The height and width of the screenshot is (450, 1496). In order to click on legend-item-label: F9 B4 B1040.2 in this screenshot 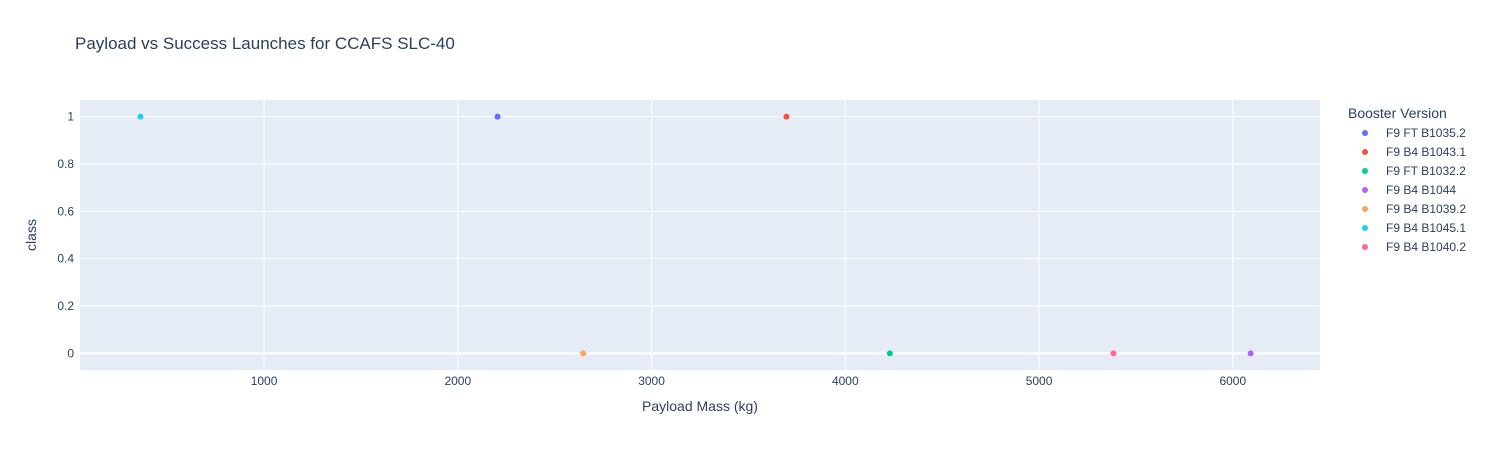, I will do `click(1426, 247)`.